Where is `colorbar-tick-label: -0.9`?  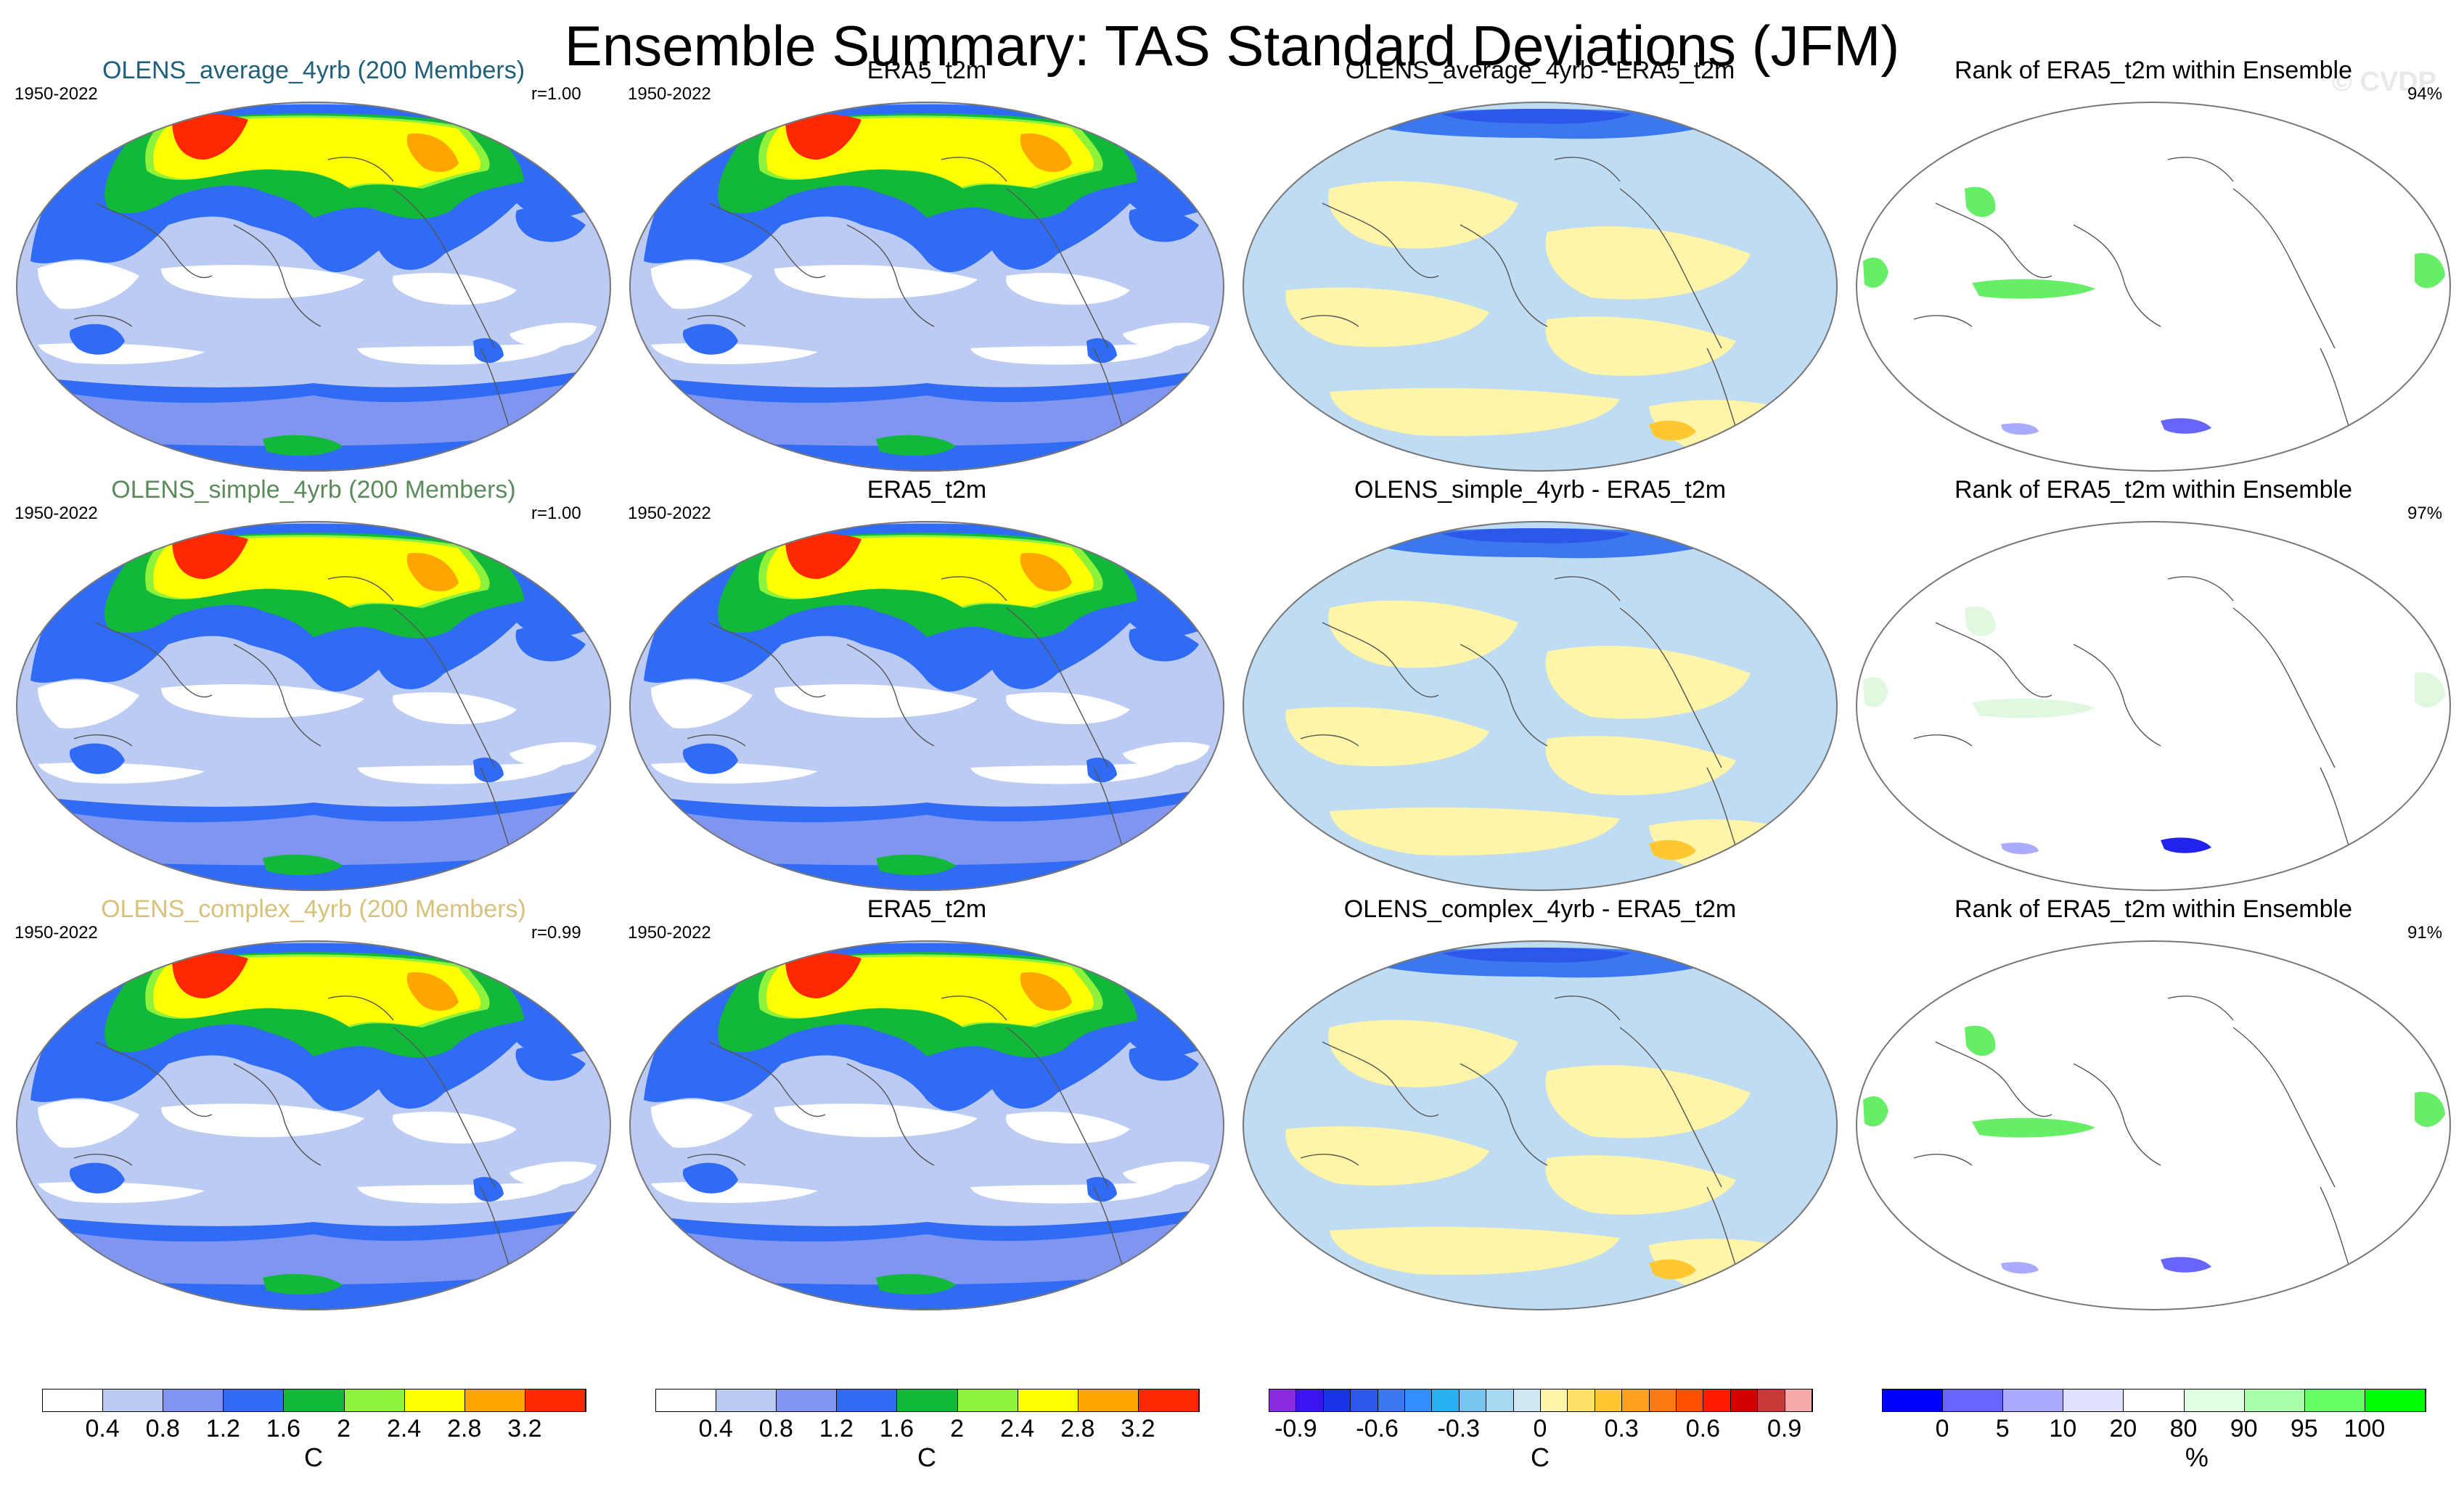
colorbar-tick-label: -0.9 is located at coordinates (1295, 1428).